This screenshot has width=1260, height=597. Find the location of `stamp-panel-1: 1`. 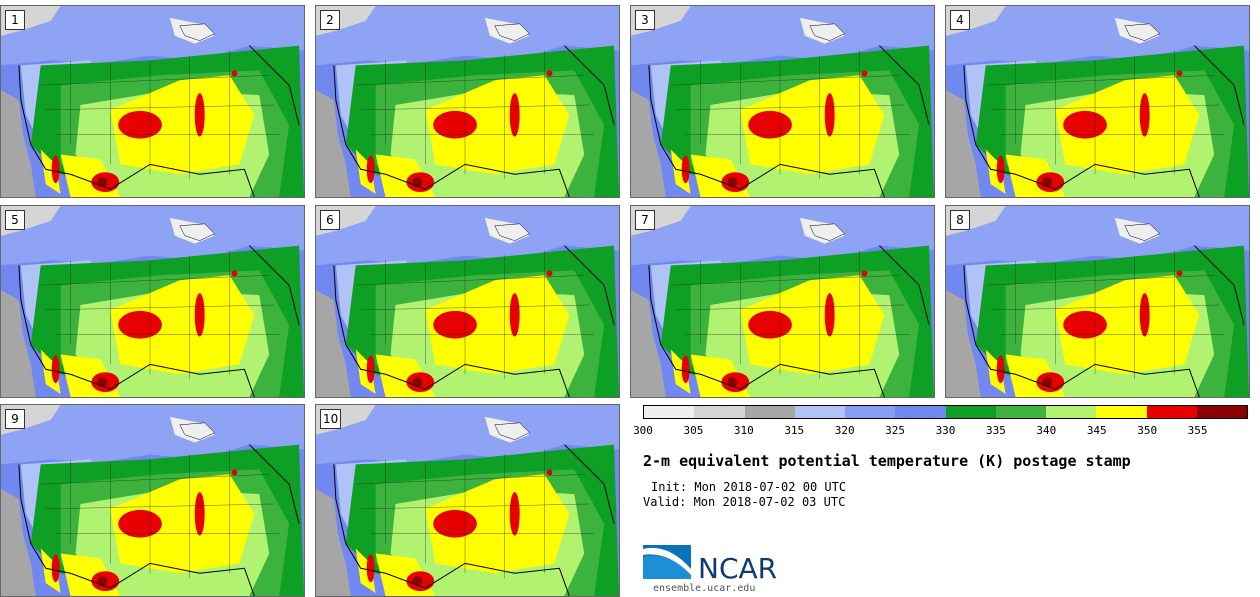

stamp-panel-1: 1 is located at coordinates (152, 101).